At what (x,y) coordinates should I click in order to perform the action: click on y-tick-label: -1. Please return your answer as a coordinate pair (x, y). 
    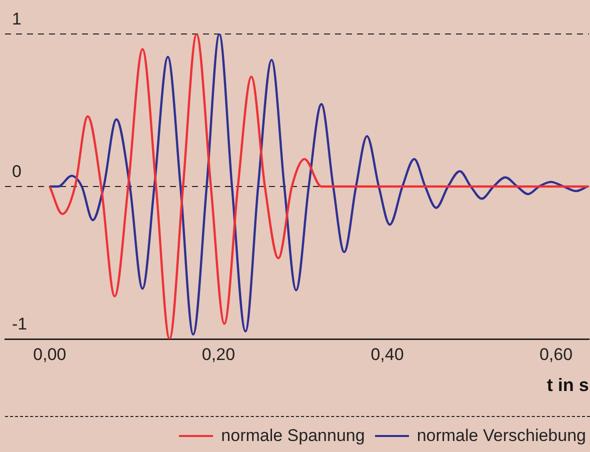
    Looking at the image, I should click on (20, 324).